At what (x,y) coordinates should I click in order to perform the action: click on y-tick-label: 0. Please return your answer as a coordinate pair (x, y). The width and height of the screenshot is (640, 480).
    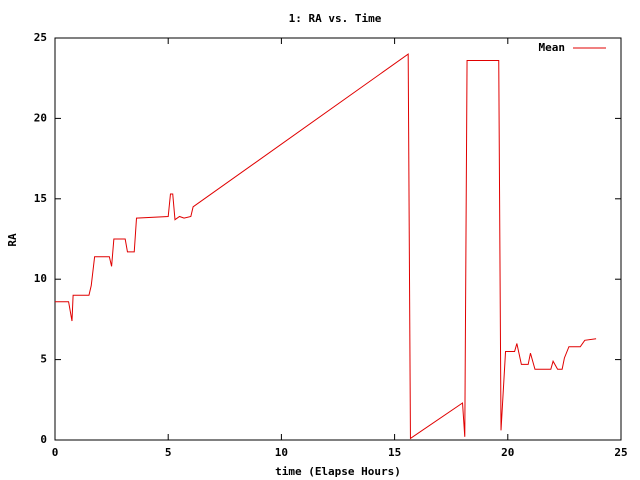
    Looking at the image, I should click on (43, 439).